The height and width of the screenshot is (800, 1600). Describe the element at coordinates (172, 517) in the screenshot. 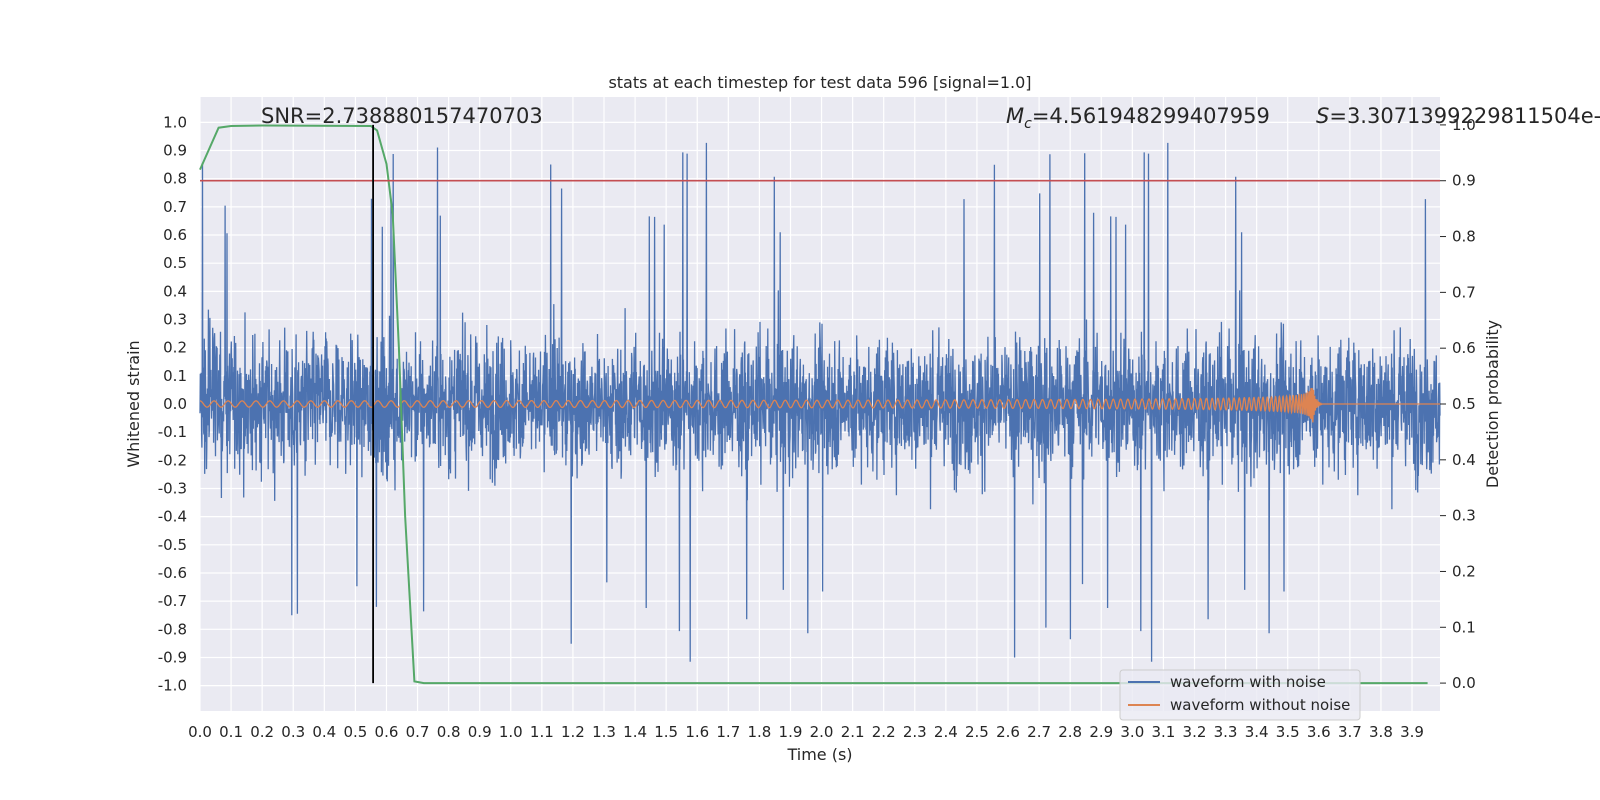

I see `y-tick-label: -0.4` at that location.